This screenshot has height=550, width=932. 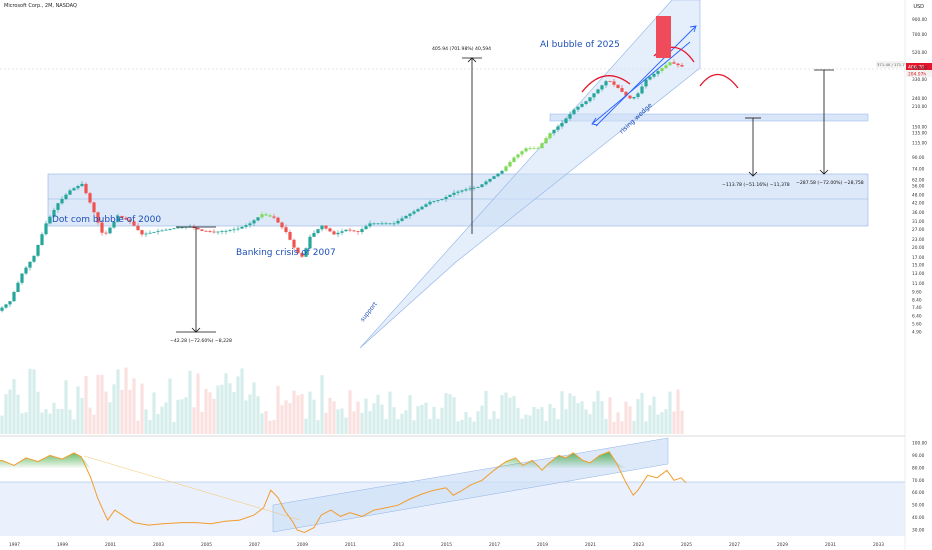 What do you see at coordinates (494, 545) in the screenshot?
I see `time-tick-label: 2017` at bounding box center [494, 545].